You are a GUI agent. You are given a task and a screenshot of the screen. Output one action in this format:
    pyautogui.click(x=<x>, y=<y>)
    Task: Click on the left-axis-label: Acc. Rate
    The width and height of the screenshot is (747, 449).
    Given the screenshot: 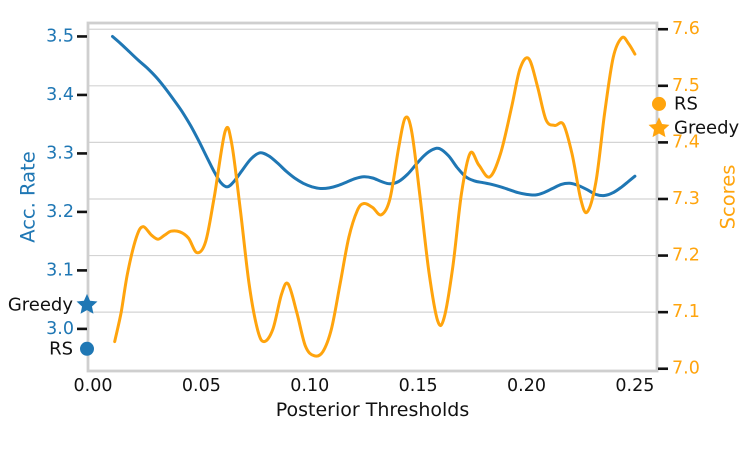 What is the action you would take?
    pyautogui.click(x=28, y=197)
    